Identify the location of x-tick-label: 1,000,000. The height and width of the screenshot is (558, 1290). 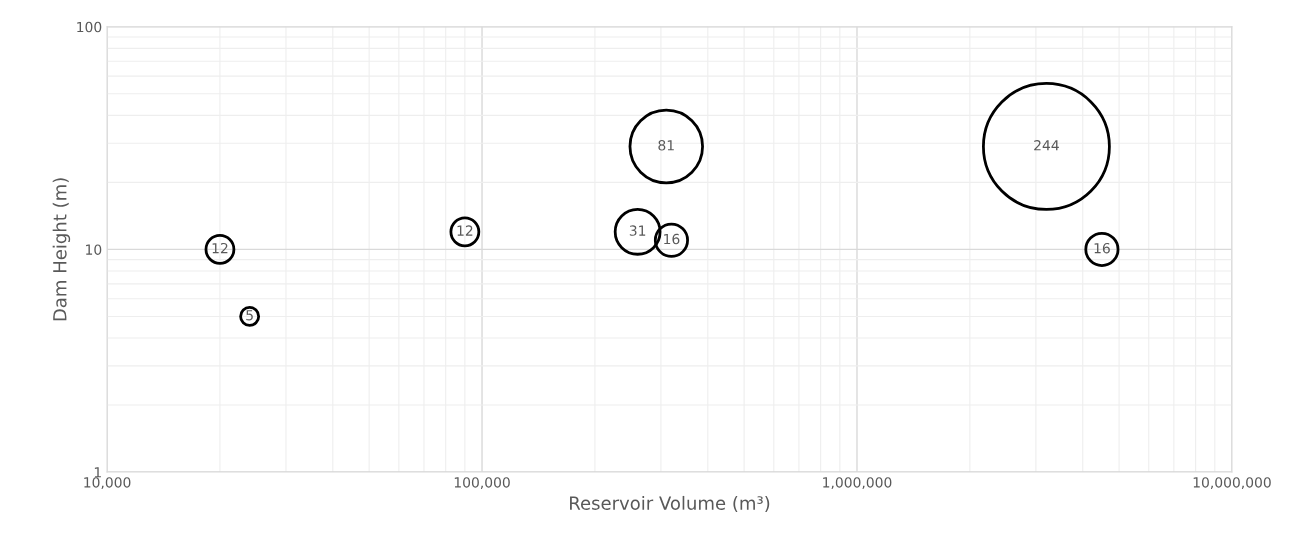
(857, 483).